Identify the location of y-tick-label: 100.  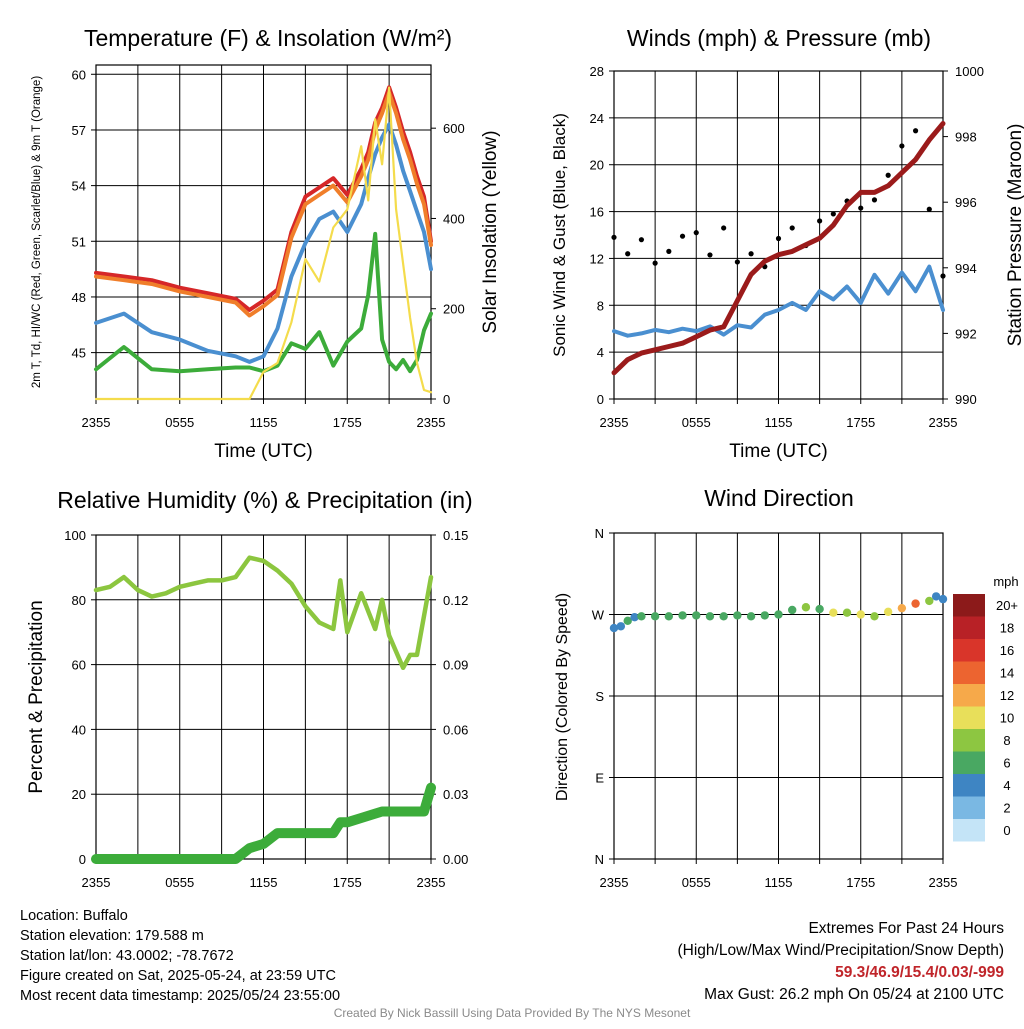
(75, 535).